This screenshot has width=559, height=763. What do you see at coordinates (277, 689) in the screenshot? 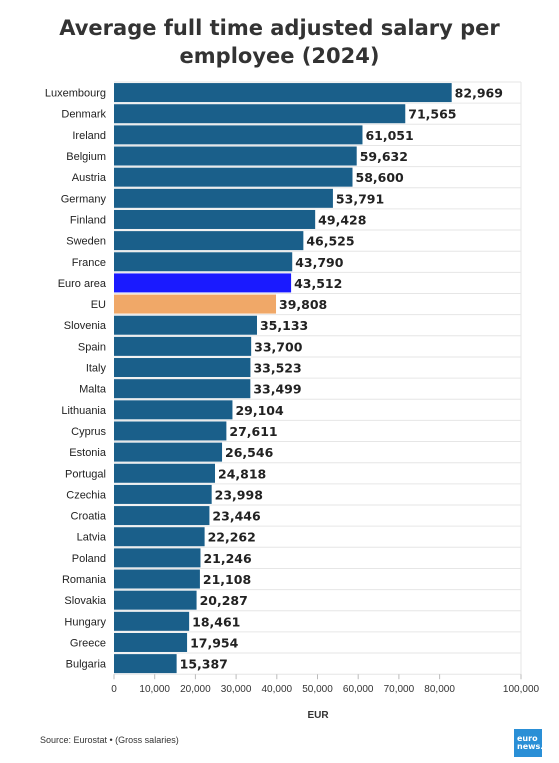
I see `x-tick-label: 40,000` at bounding box center [277, 689].